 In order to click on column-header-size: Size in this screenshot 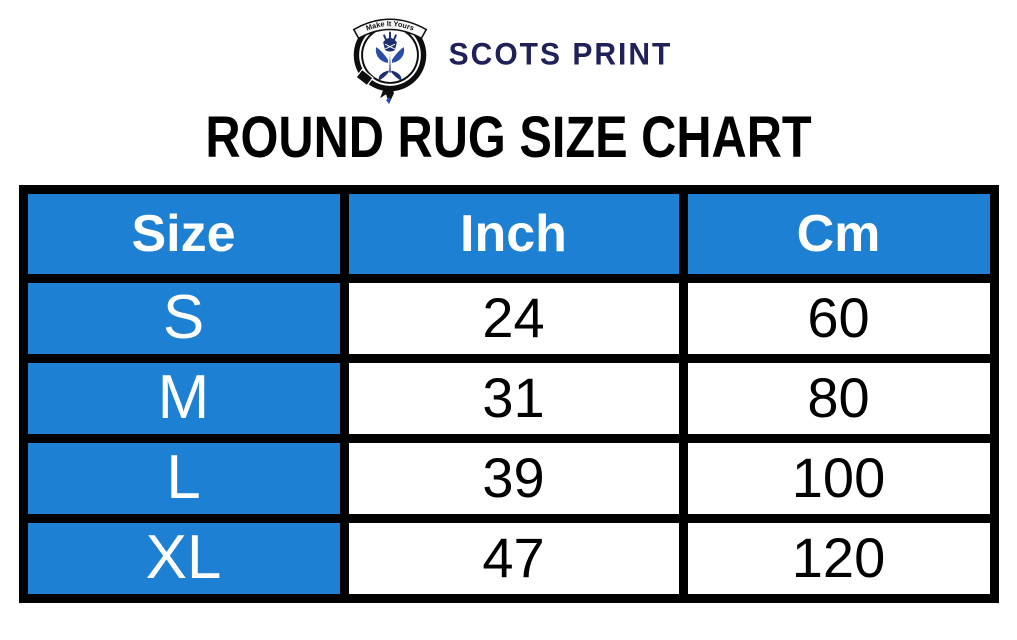, I will do `click(183, 233)`.